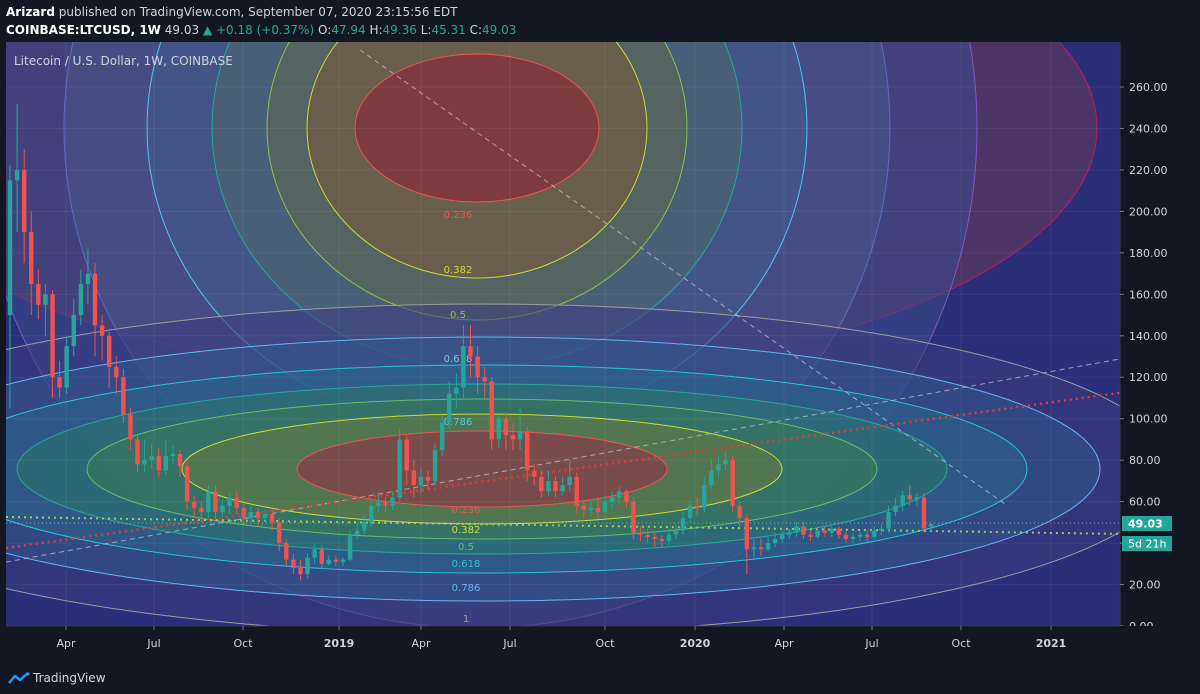 The image size is (1200, 694). What do you see at coordinates (69, 678) in the screenshot?
I see `tradingview-brand: TradingView` at bounding box center [69, 678].